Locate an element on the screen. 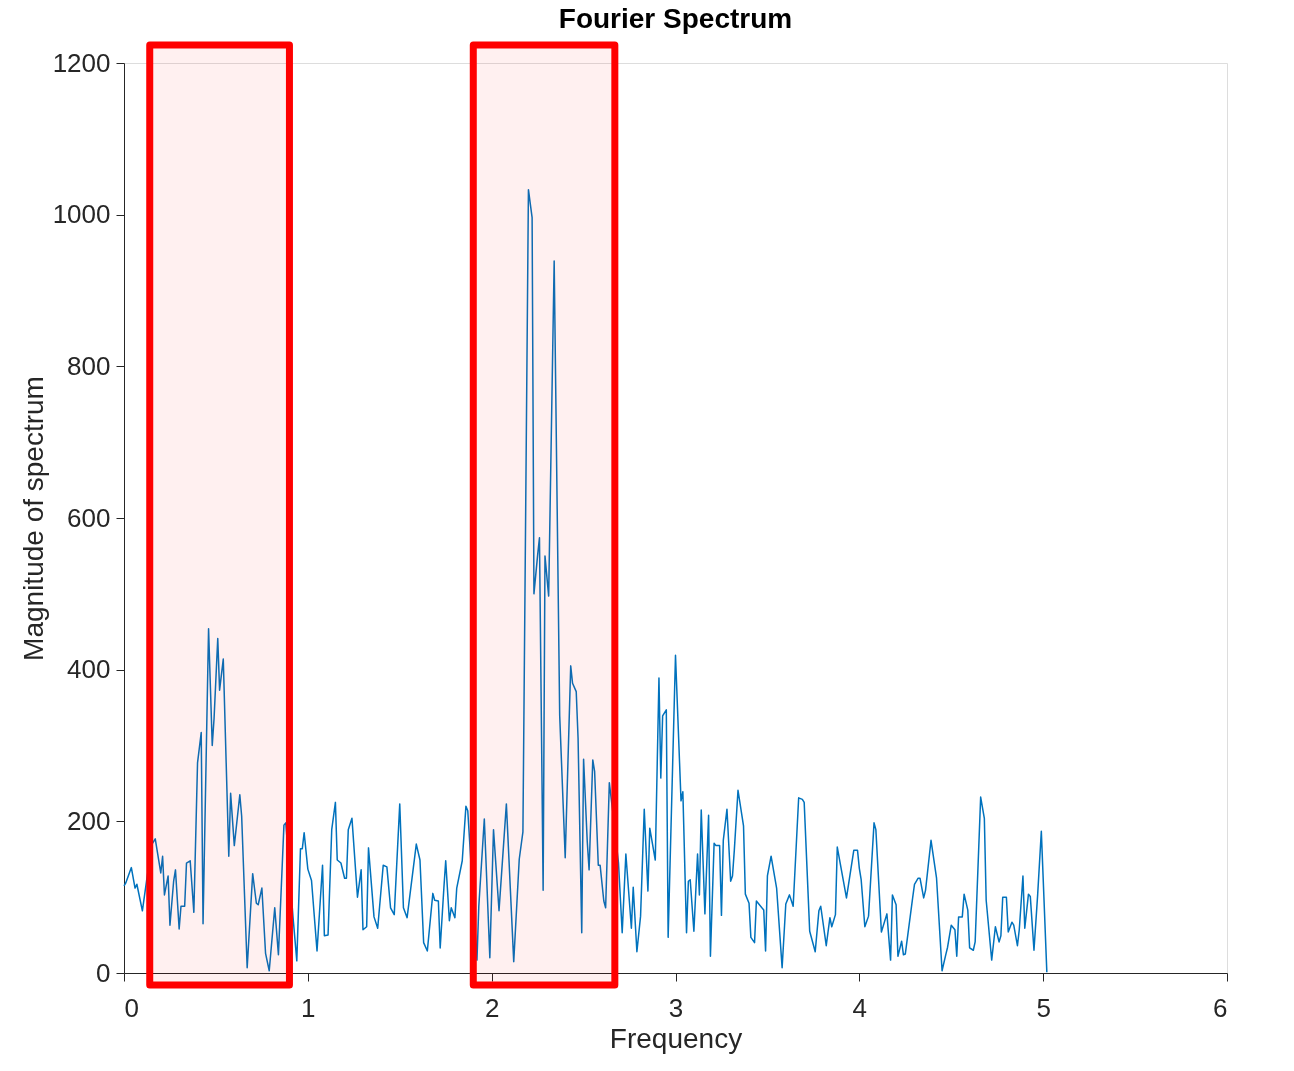  y-tick-label: 1000 is located at coordinates (81, 214).